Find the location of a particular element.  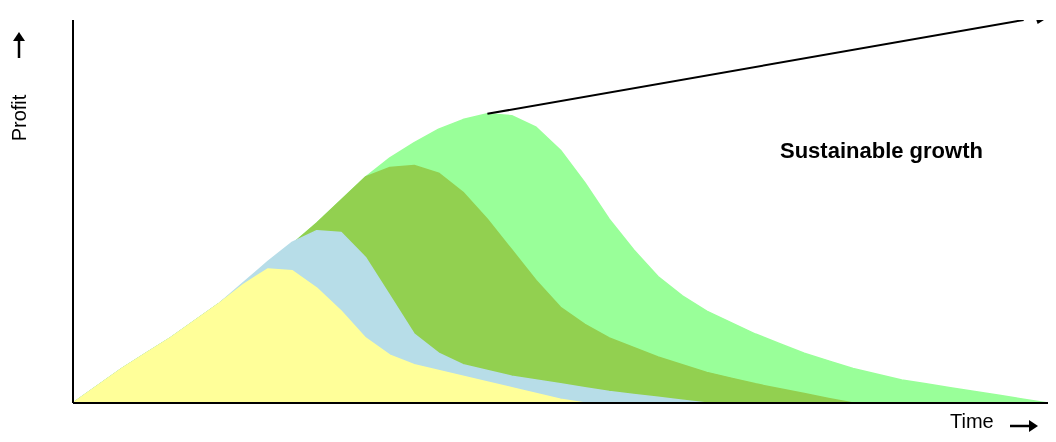

y-axis-title: Profit is located at coordinates (19, 118).